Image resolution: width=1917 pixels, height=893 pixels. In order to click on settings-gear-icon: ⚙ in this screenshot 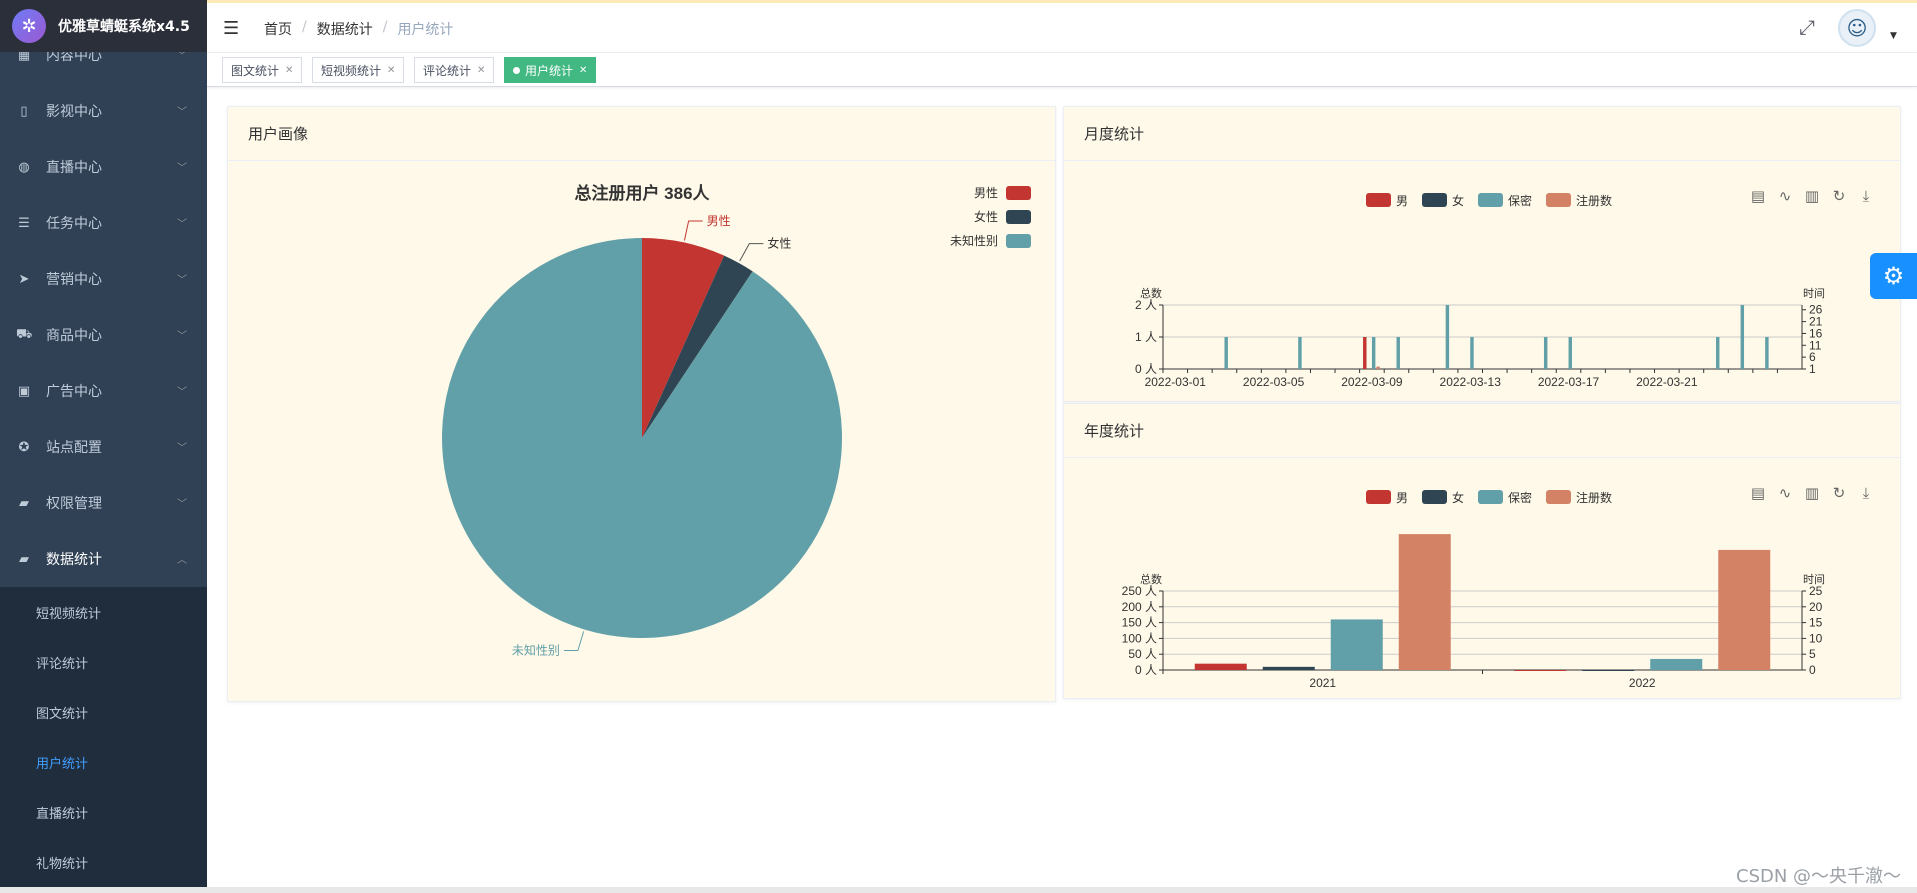, I will do `click(1893, 276)`.